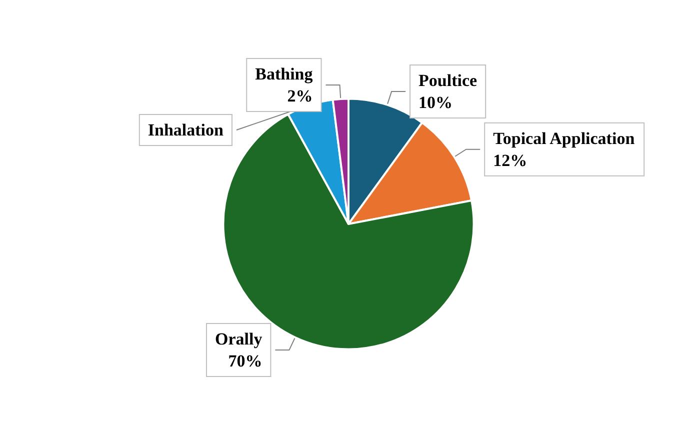  What do you see at coordinates (245, 361) in the screenshot?
I see `data-label: 70%` at bounding box center [245, 361].